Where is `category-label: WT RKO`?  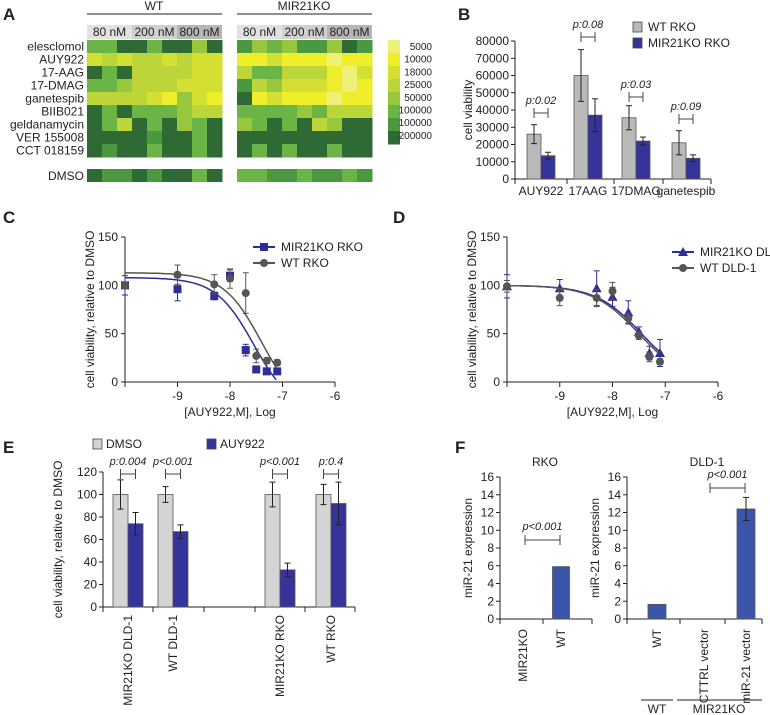
category-label: WT RKO is located at coordinates (331, 639).